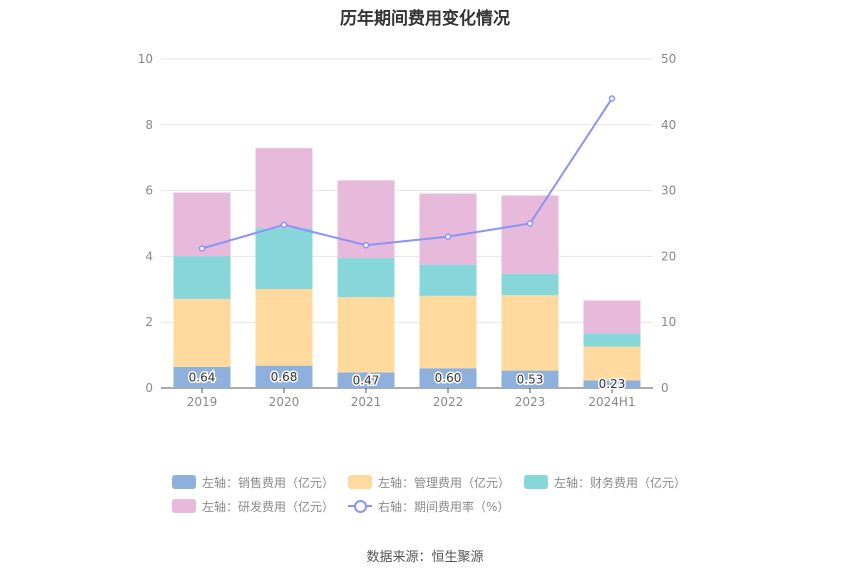 This screenshot has width=850, height=575. I want to click on x-tick-label: 2022, so click(448, 402).